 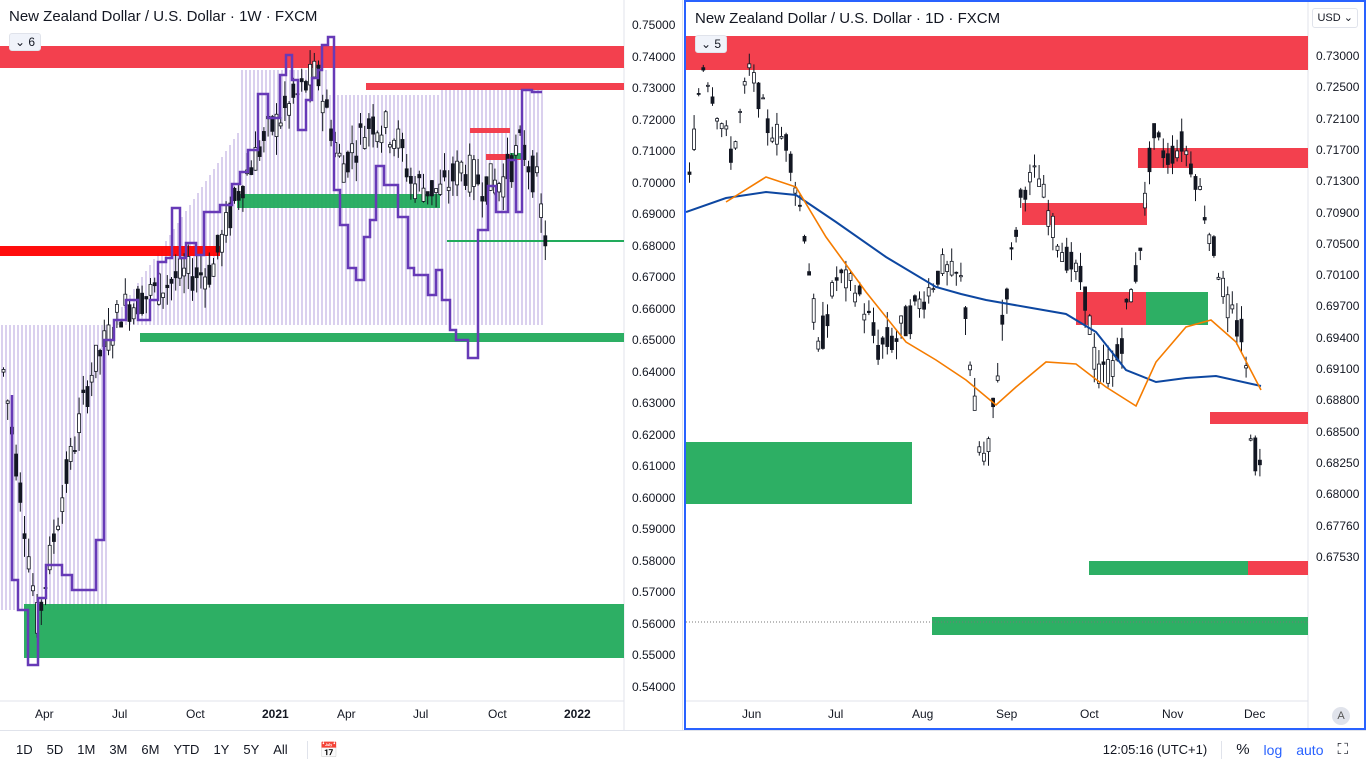 I want to click on range-button-5y: 5Y, so click(x=251, y=749).